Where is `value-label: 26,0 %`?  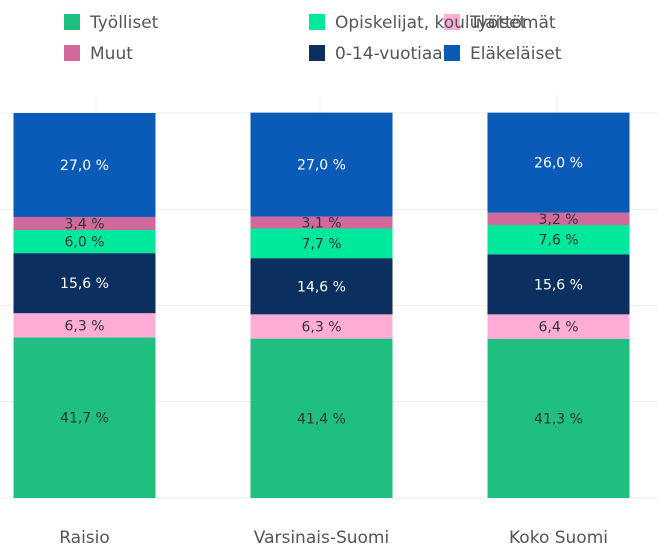
value-label: 26,0 % is located at coordinates (558, 164).